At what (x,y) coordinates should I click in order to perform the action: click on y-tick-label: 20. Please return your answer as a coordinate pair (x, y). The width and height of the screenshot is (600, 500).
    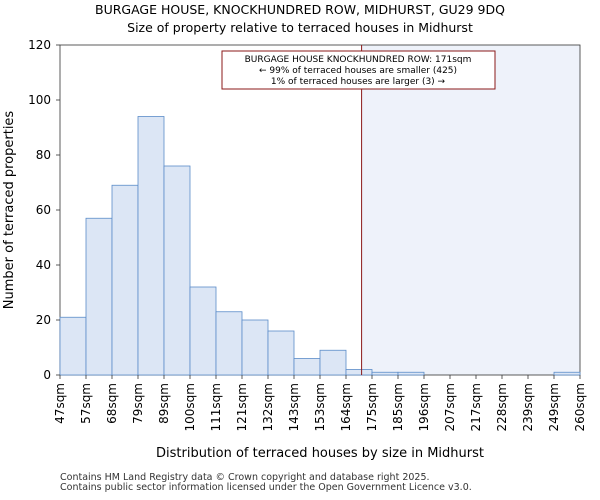
    Looking at the image, I should click on (43, 320).